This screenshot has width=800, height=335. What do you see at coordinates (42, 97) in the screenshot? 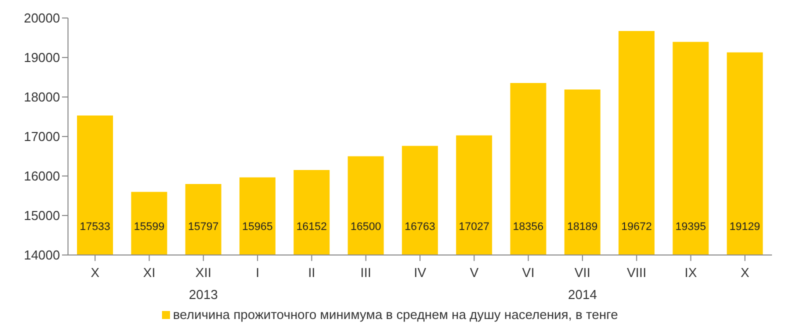
I see `y-tick-label: 18000` at bounding box center [42, 97].